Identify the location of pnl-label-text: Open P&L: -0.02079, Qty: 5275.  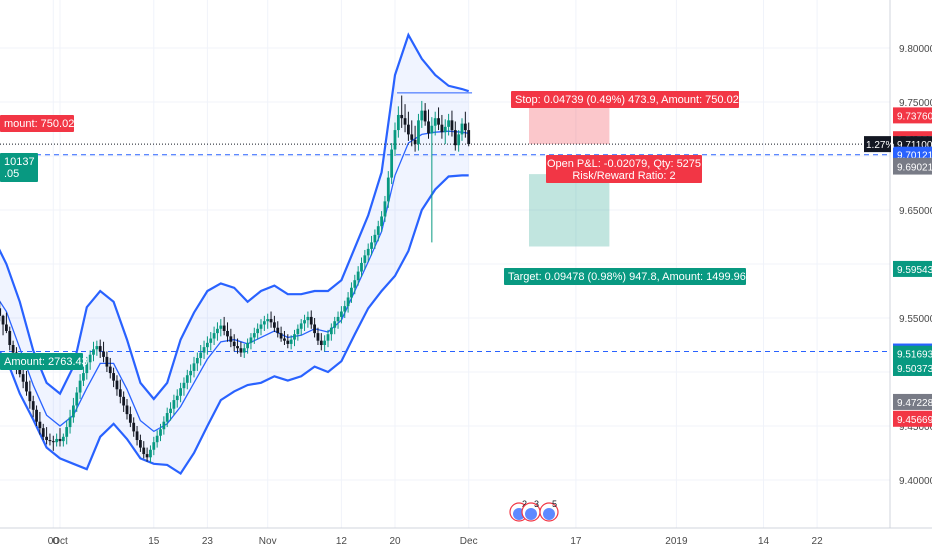
(624, 164).